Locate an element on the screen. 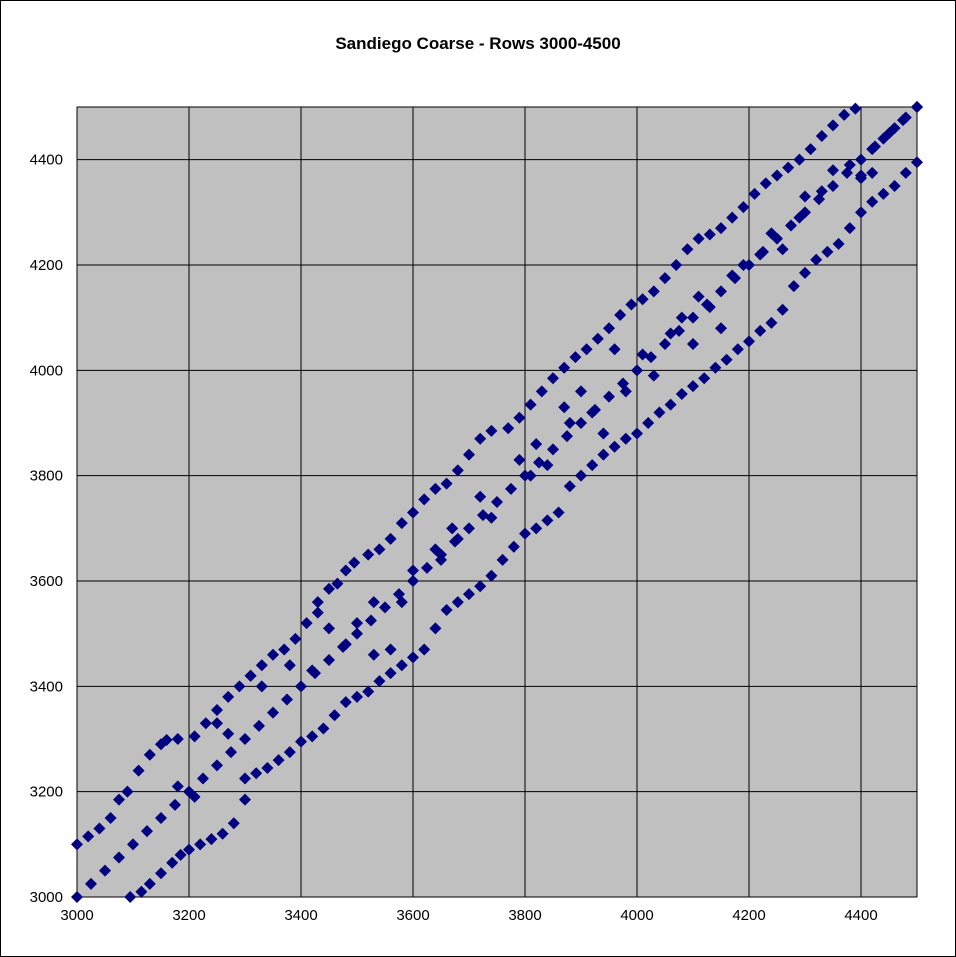  x-tick-label: 3600 is located at coordinates (412, 915).